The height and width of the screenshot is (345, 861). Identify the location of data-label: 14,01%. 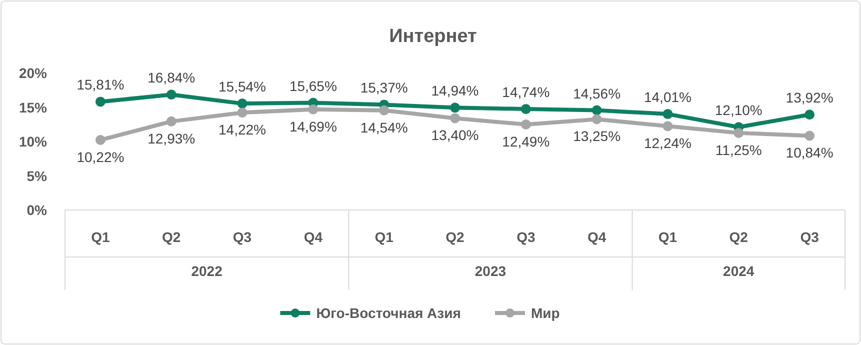
(668, 97).